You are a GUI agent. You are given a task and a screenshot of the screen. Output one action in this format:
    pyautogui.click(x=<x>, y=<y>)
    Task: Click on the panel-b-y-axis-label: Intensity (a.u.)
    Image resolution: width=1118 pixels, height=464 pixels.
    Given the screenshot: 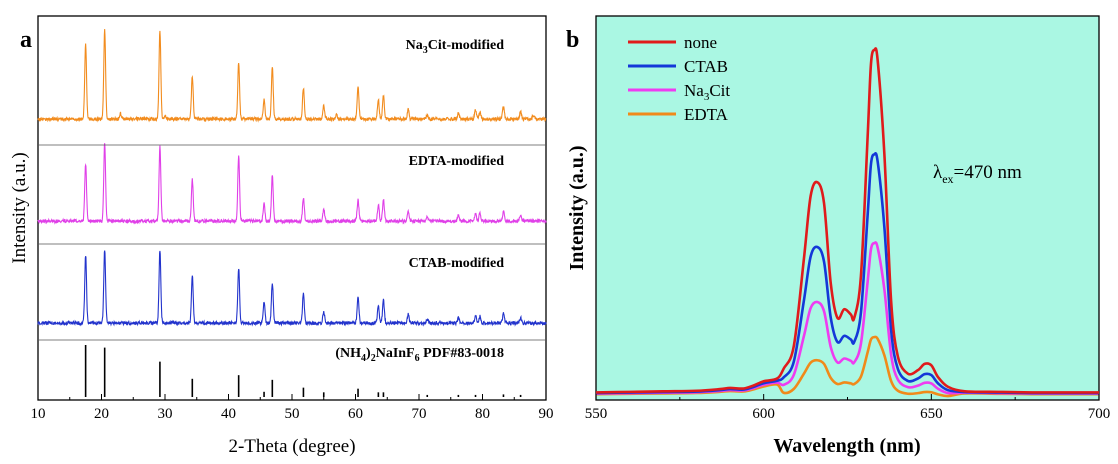 What is the action you would take?
    pyautogui.click(x=577, y=207)
    